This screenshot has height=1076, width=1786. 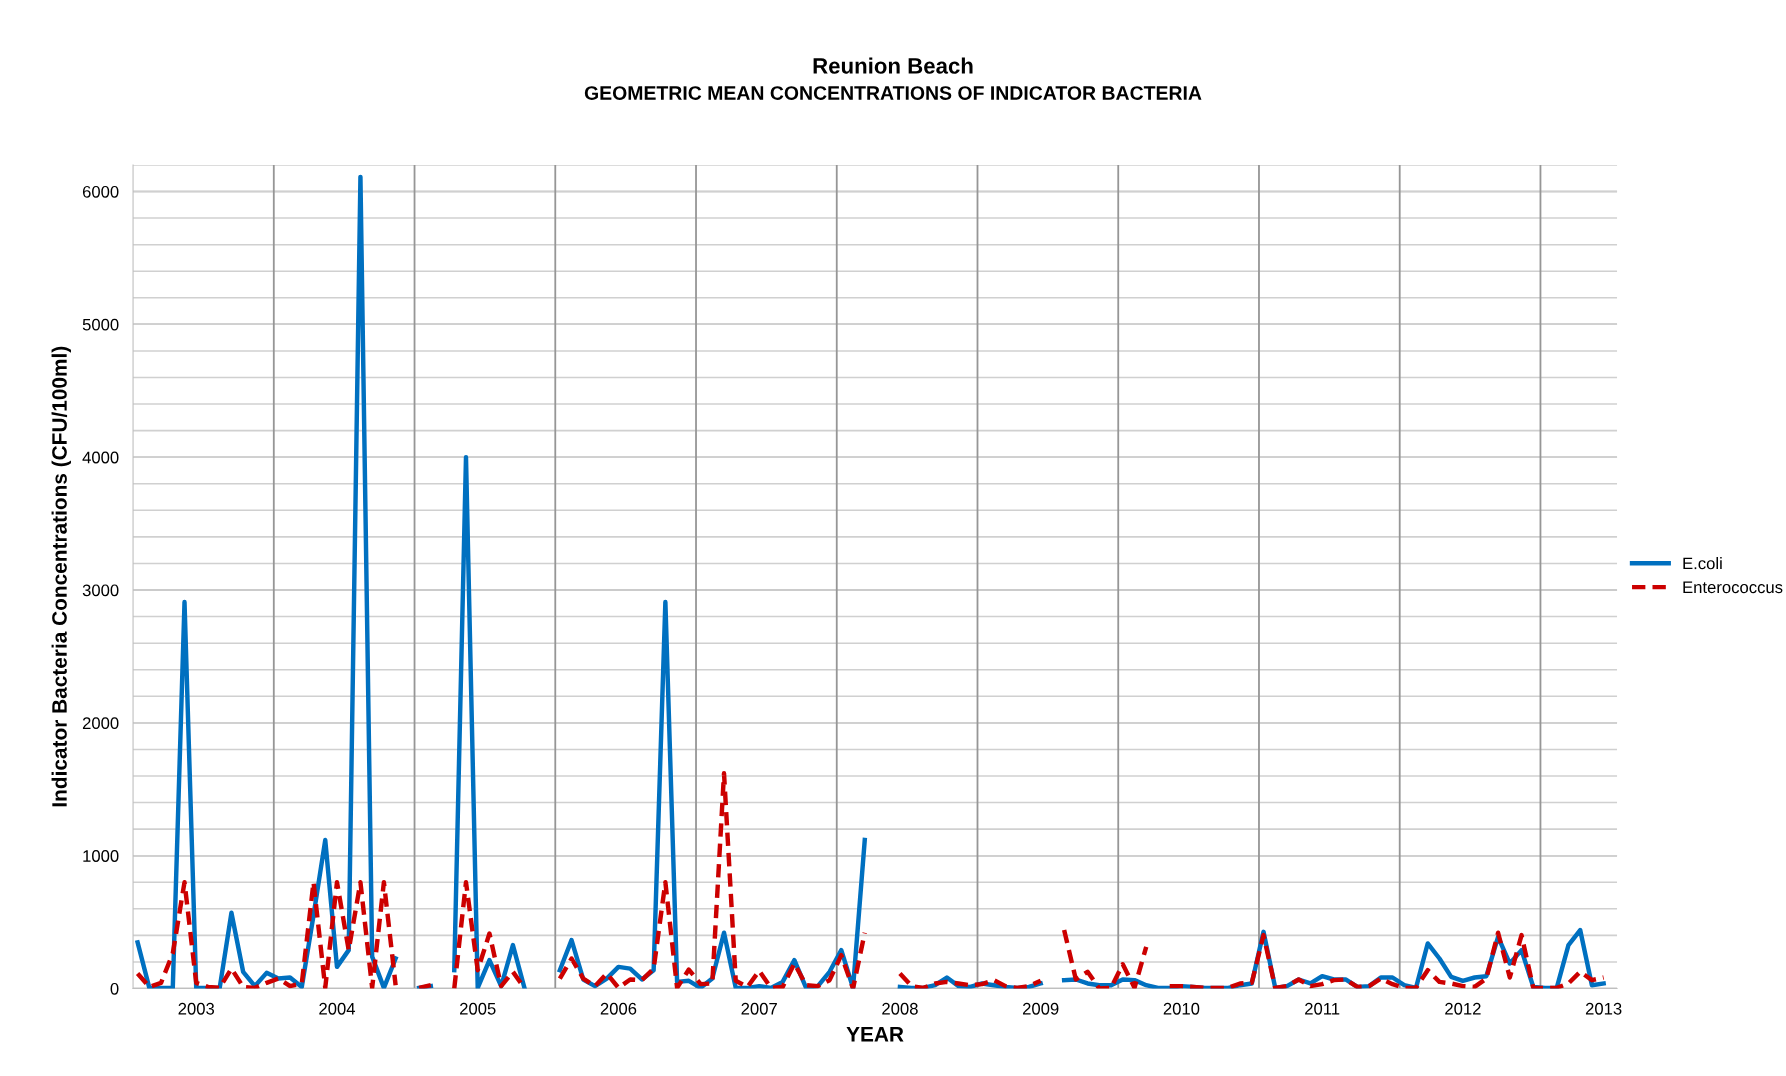 What do you see at coordinates (196, 1008) in the screenshot?
I see `x-tick-label: 2003` at bounding box center [196, 1008].